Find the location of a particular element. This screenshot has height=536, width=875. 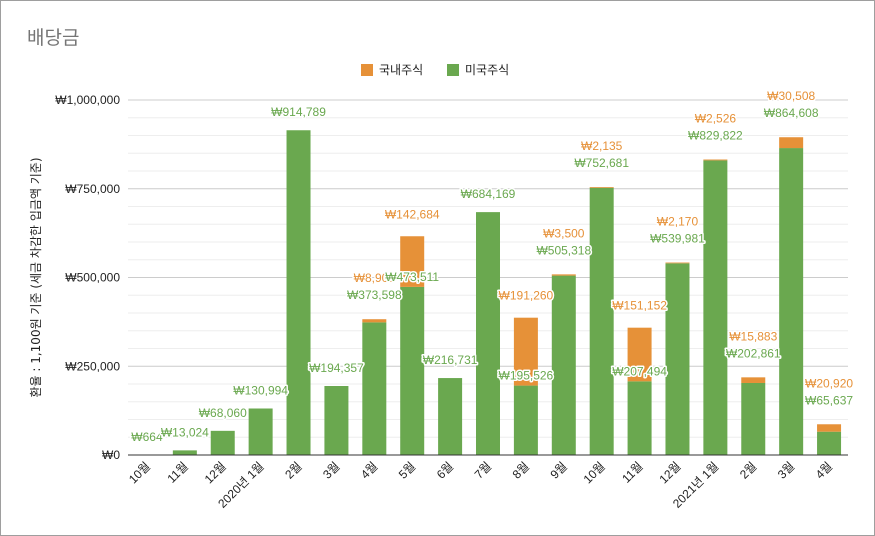

data-label-us-stock: ₩216,731 is located at coordinates (450, 360).